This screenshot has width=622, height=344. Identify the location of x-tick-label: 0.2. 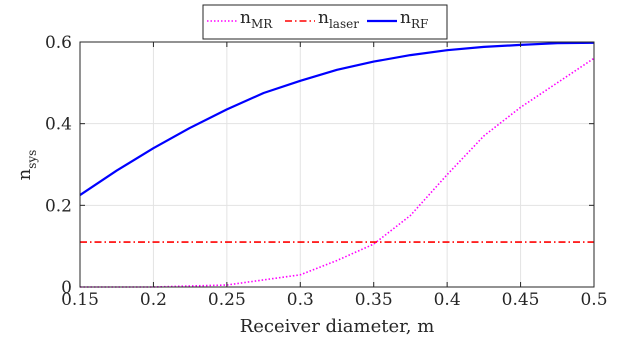
(153, 300).